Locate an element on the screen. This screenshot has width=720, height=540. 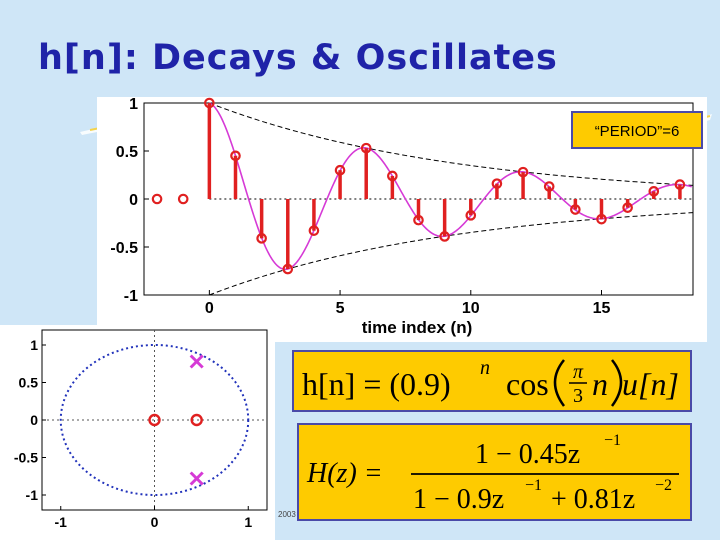
eq1-cos: cos is located at coordinates (527, 384).